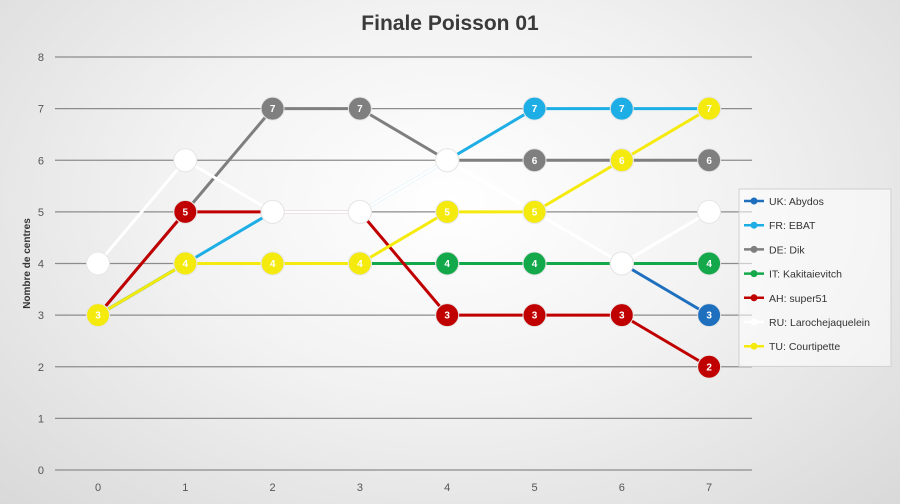  I want to click on legend-label: FR: EBAT, so click(792, 226).